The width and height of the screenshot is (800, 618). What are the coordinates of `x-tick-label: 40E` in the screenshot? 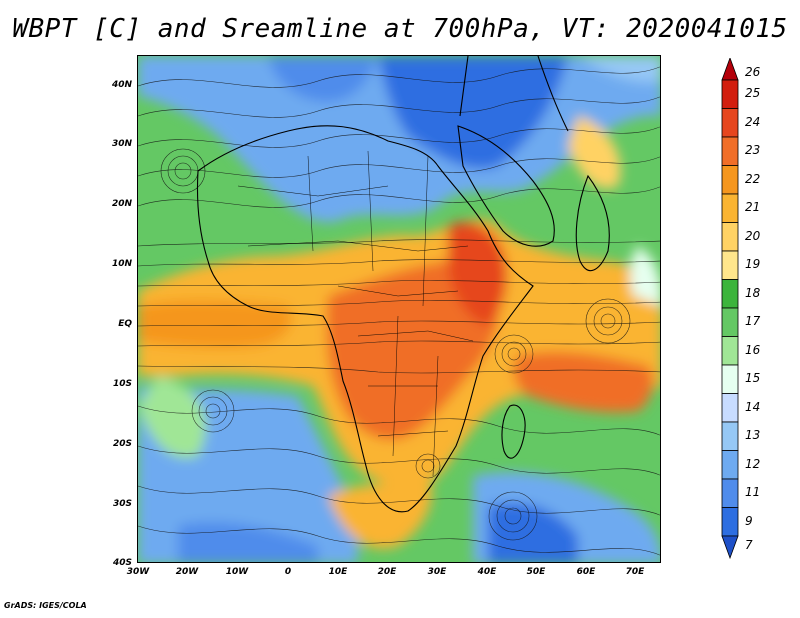 It's located at (487, 572).